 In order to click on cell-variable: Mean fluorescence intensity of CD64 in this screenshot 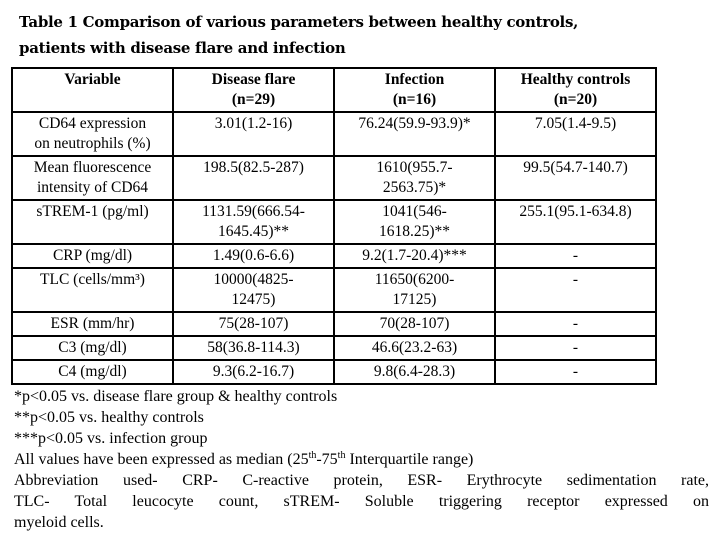, I will do `click(92, 178)`.